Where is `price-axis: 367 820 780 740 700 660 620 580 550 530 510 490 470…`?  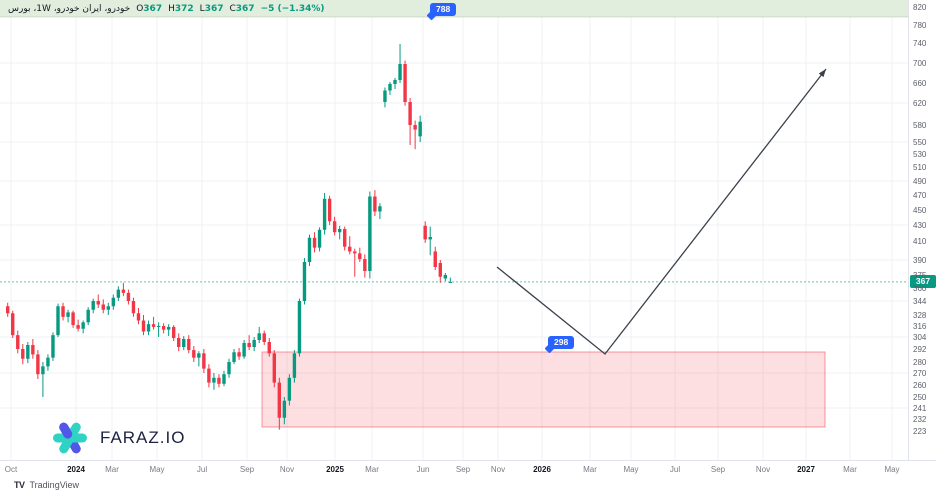
price-axis: 367 820 780 740 700 660 620 580 550 530 510 490 470… is located at coordinates (922, 230).